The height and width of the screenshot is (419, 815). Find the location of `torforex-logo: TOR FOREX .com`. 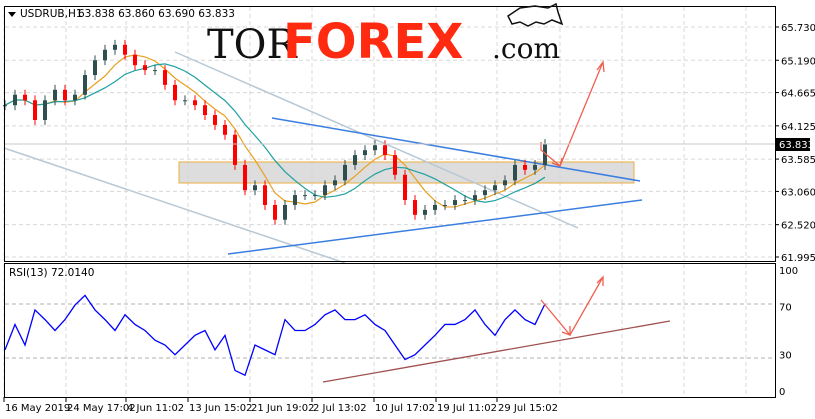

torforex-logo: TOR FOREX .com is located at coordinates (385, 36).